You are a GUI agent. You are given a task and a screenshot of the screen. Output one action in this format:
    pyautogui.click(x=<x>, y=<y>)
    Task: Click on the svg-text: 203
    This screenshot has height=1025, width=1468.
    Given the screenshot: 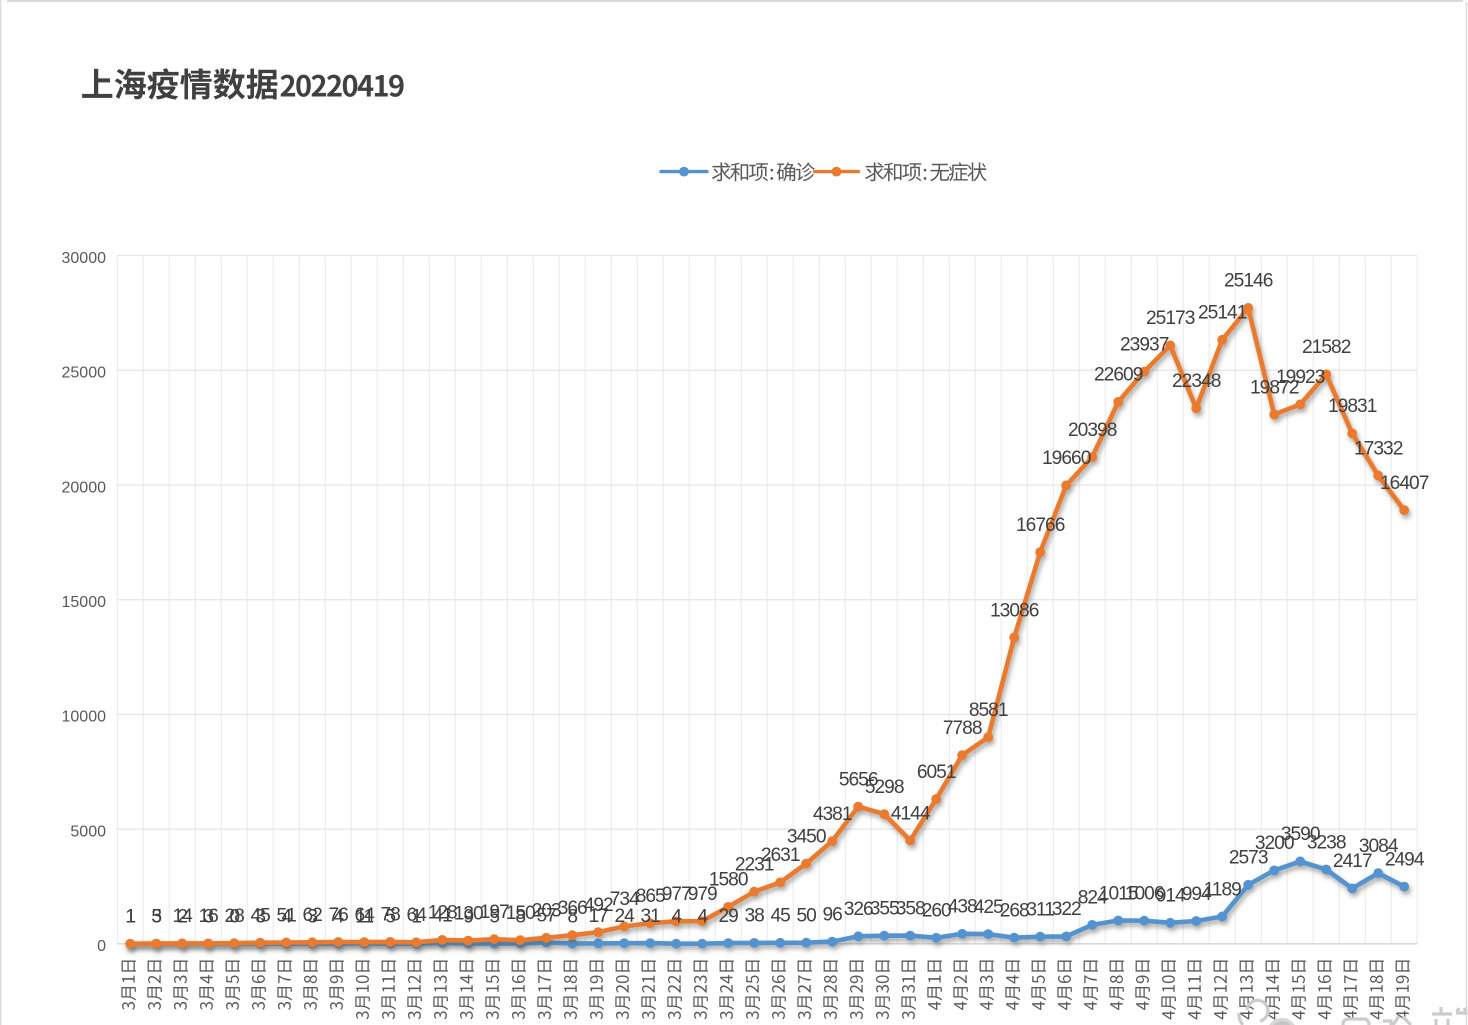 What is the action you would take?
    pyautogui.click(x=546, y=911)
    